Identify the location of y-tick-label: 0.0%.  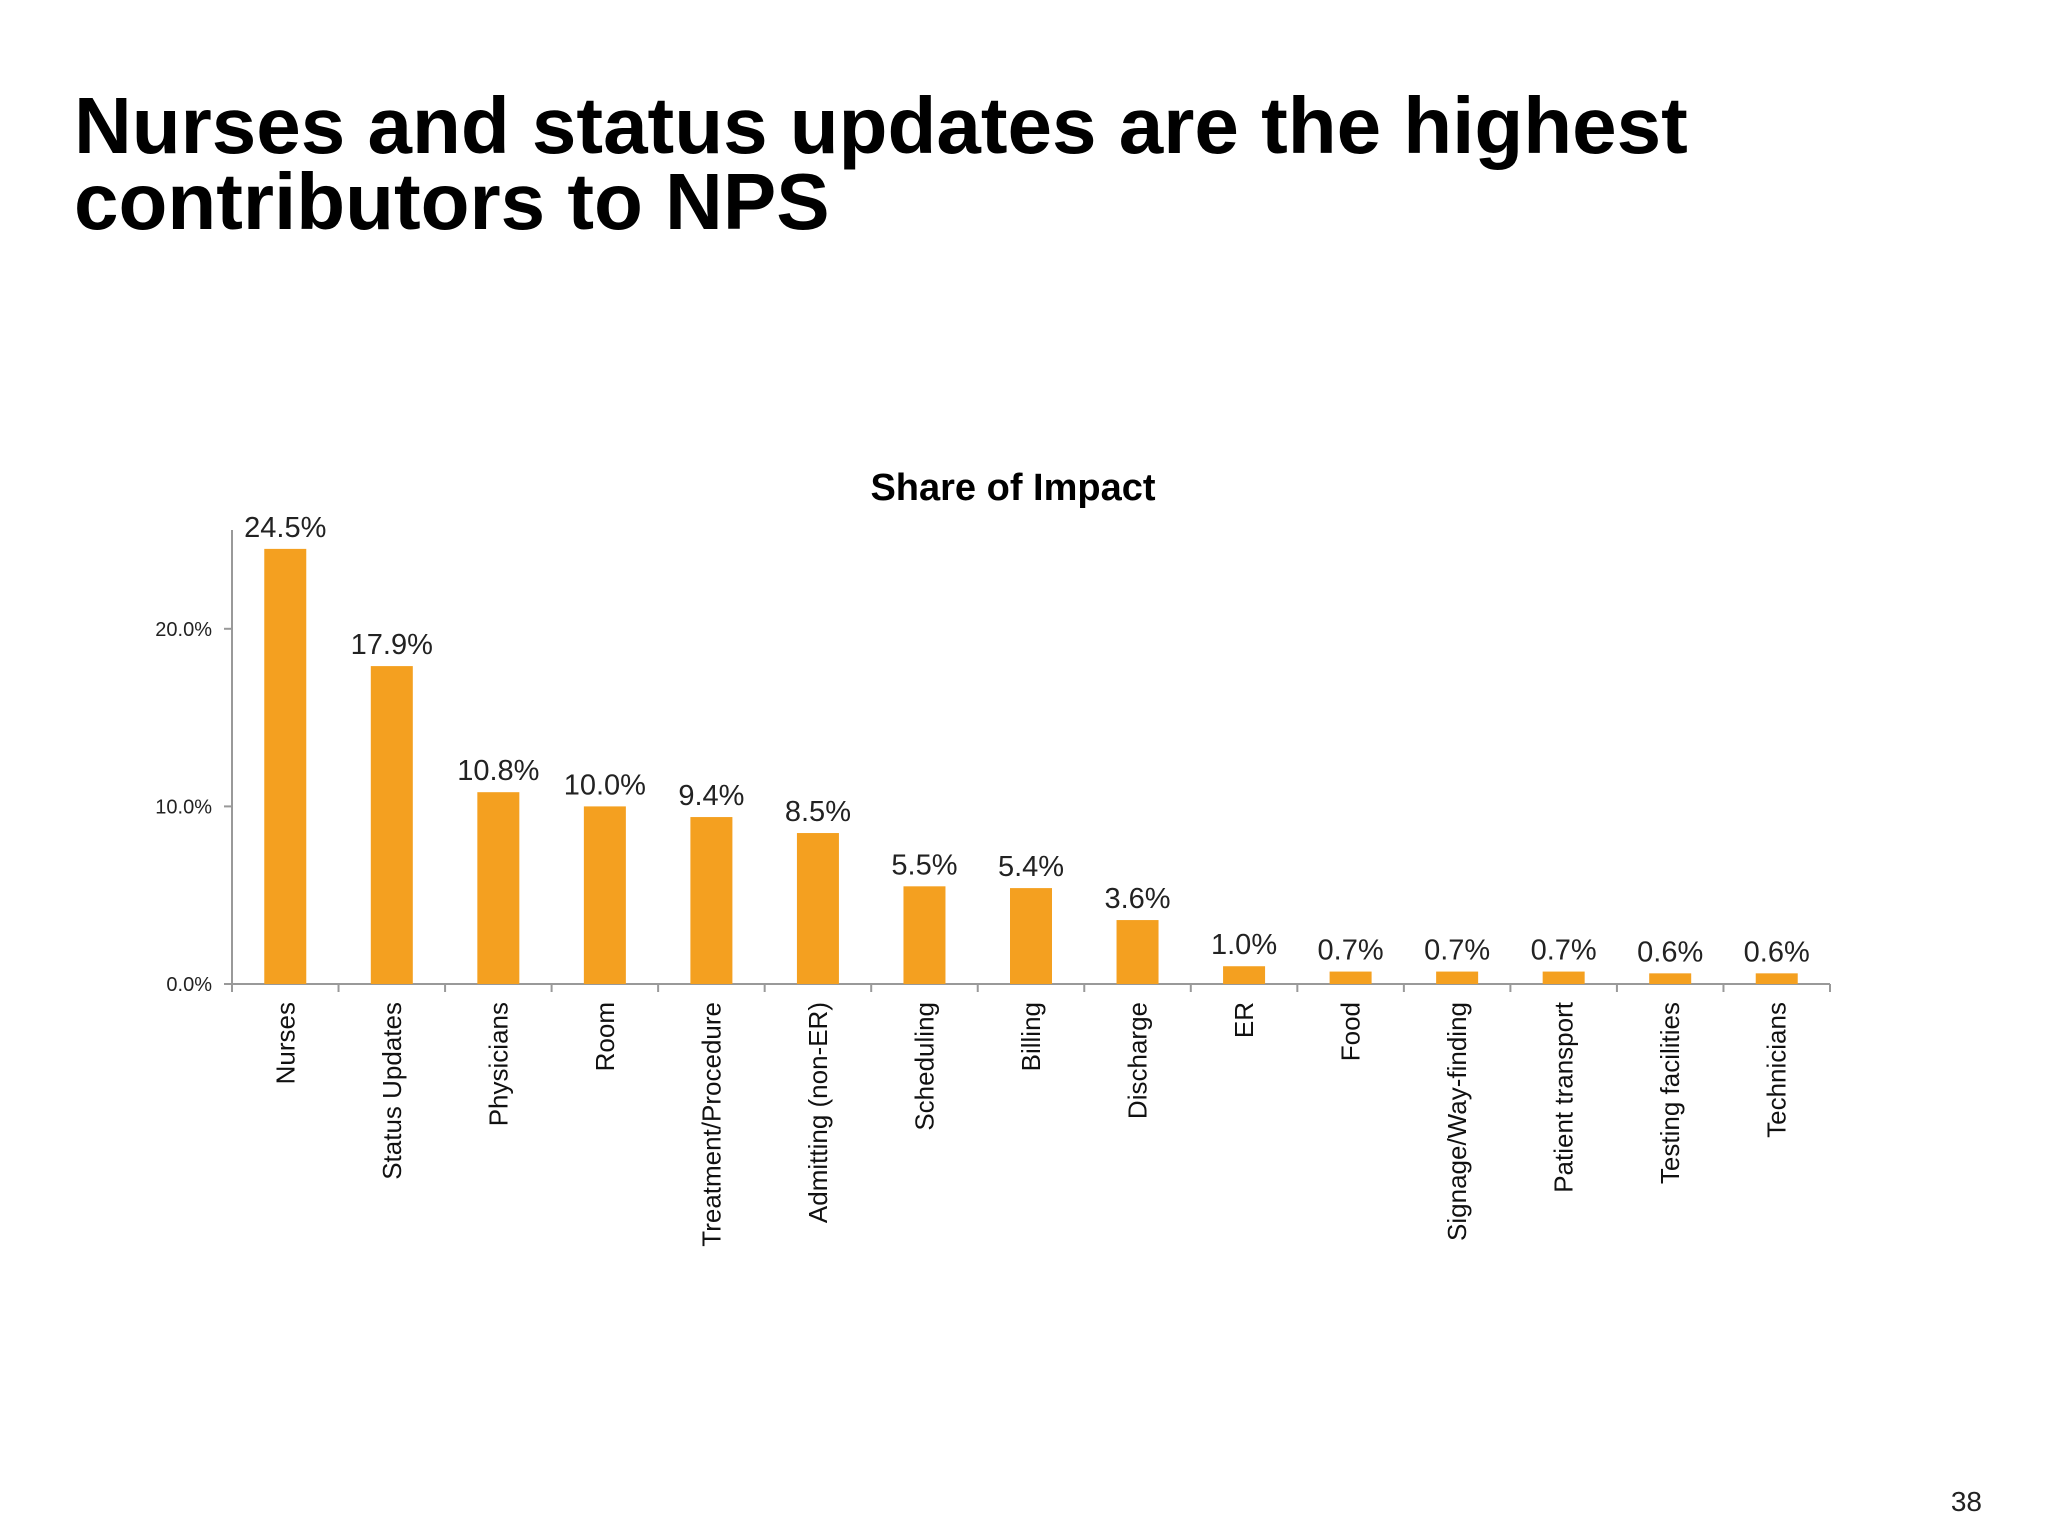
(189, 985).